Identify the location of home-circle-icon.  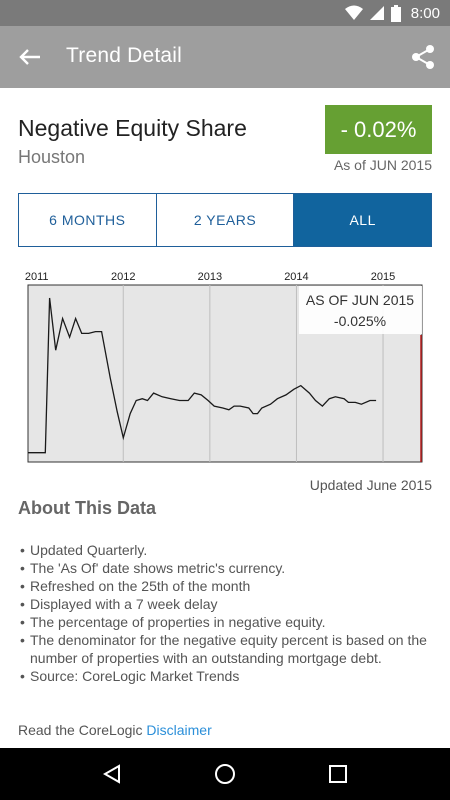
(224, 774).